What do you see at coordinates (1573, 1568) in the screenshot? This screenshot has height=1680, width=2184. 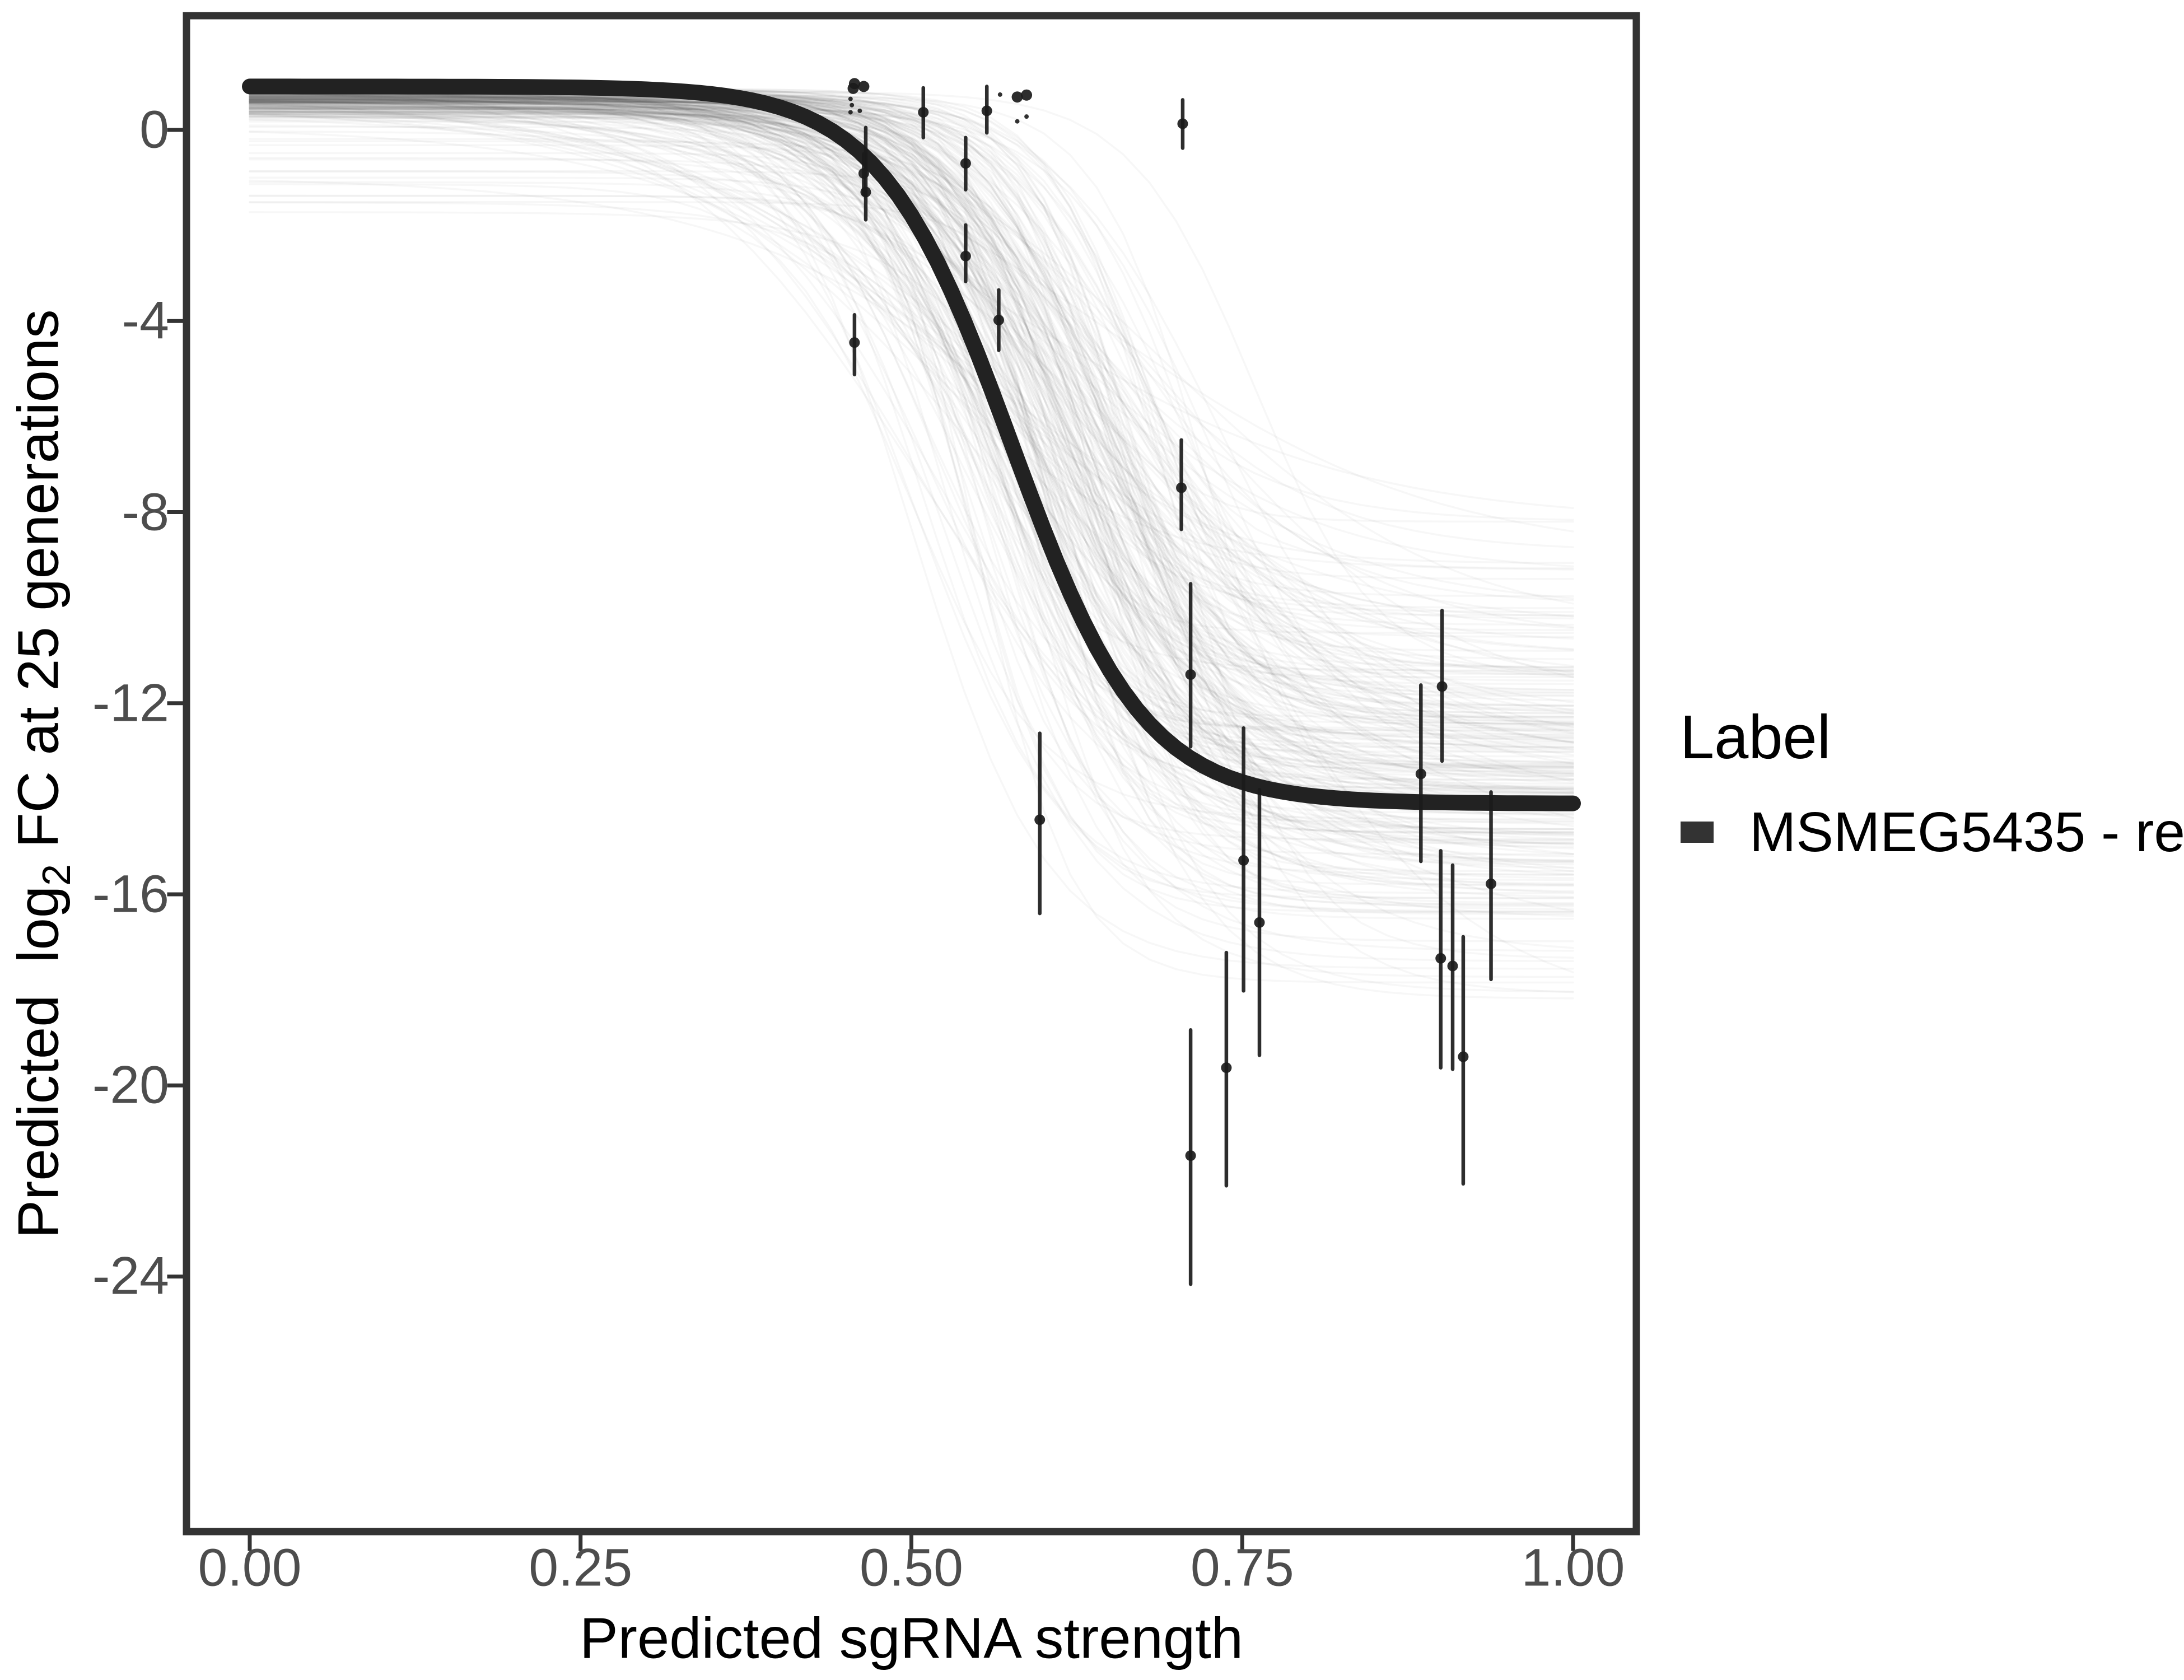 I see `x-tick-label: 1.00` at bounding box center [1573, 1568].